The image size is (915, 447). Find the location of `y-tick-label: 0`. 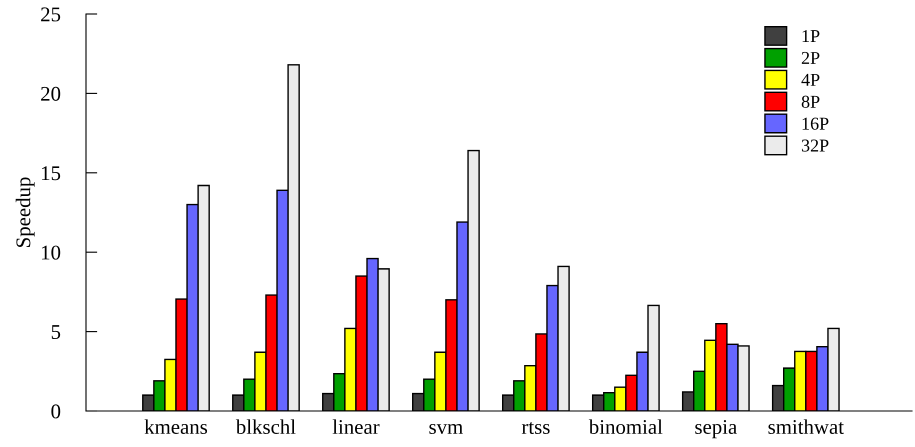

y-tick-label: 0 is located at coordinates (55, 411).